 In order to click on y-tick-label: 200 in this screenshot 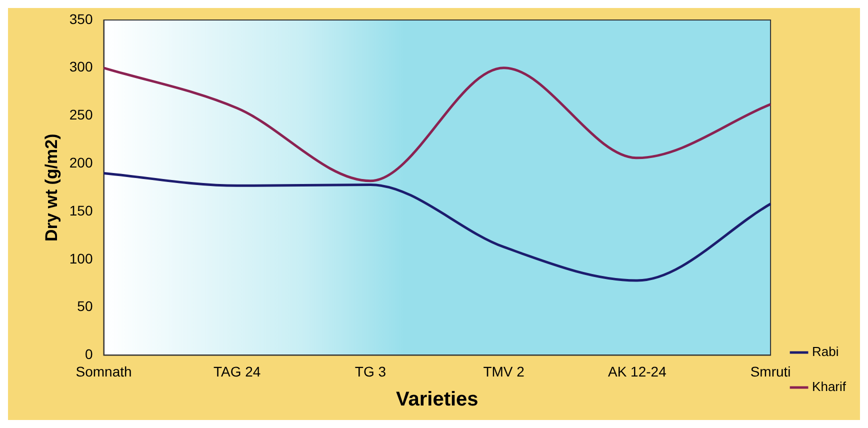, I will do `click(81, 162)`.